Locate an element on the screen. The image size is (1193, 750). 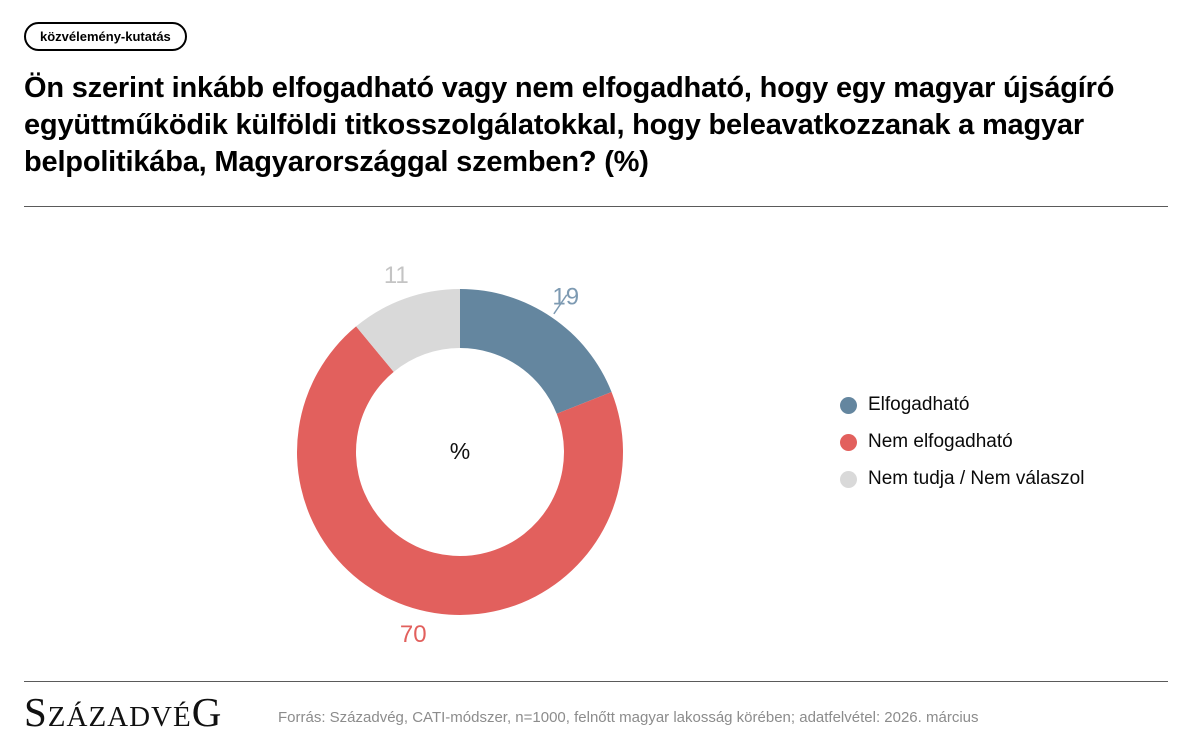
top-divider is located at coordinates (596, 206).